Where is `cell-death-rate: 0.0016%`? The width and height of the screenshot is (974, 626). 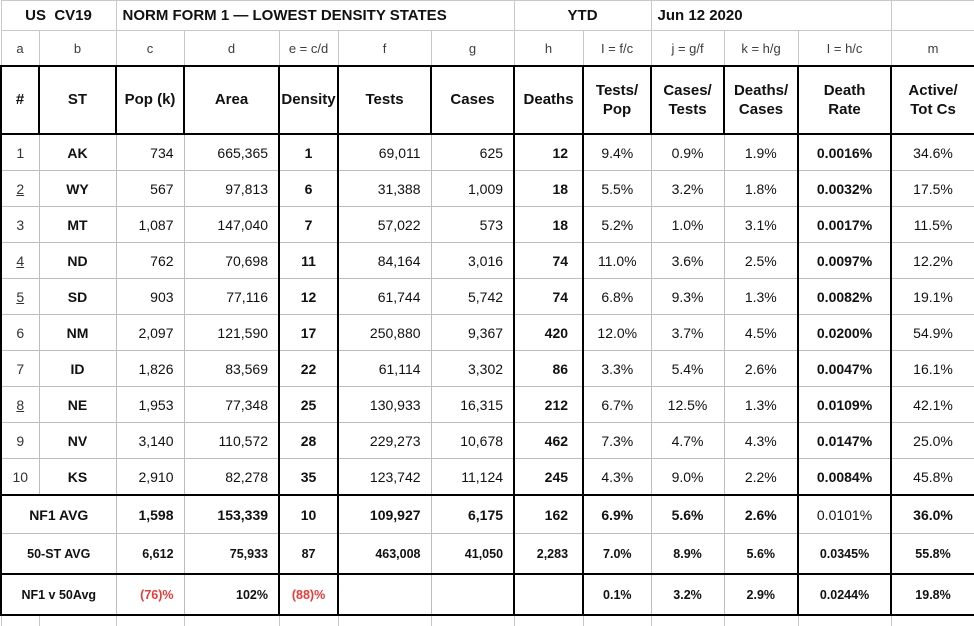
cell-death-rate: 0.0016% is located at coordinates (844, 152).